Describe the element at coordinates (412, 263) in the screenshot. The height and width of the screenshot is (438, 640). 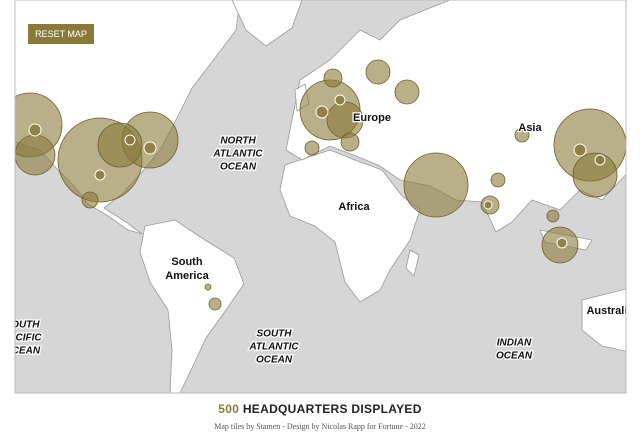
I see `madagascar` at that location.